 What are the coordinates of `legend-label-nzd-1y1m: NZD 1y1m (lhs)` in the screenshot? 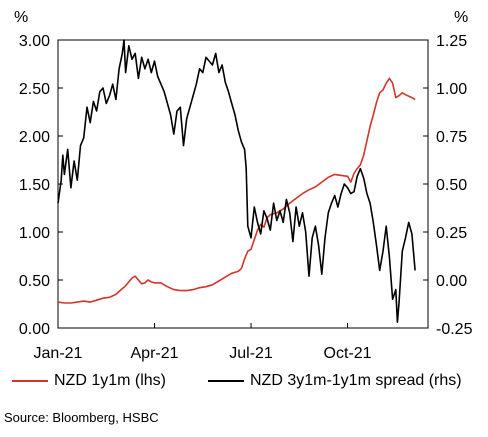 It's located at (110, 380).